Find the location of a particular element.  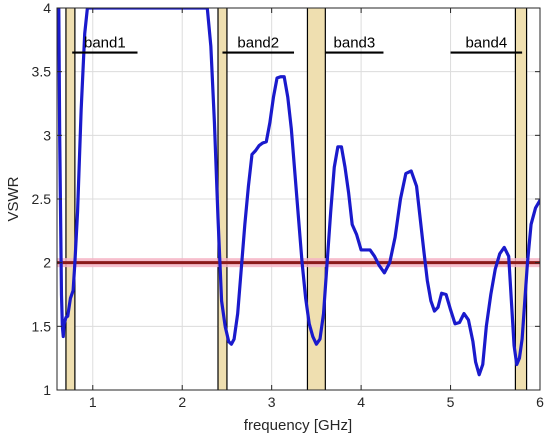

y-tick-label-2: 2 is located at coordinates (47, 263).